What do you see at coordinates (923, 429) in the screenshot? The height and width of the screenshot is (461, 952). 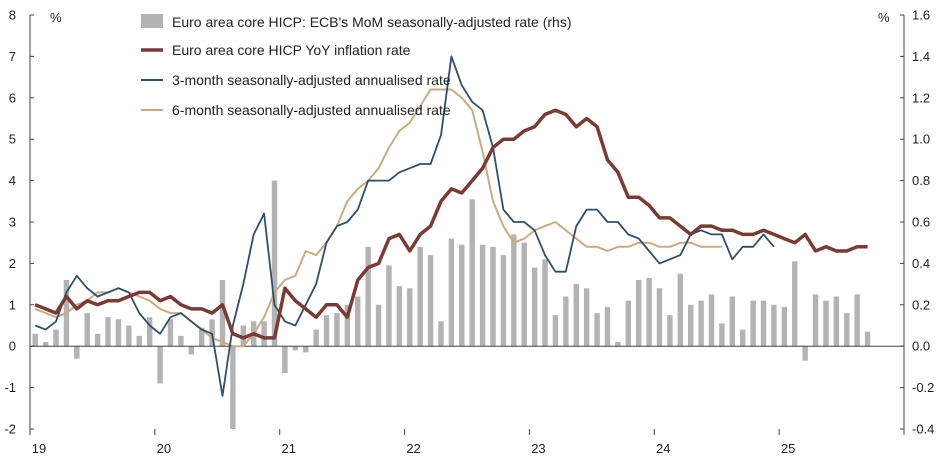 I see `right-tick-label: -0.4` at bounding box center [923, 429].